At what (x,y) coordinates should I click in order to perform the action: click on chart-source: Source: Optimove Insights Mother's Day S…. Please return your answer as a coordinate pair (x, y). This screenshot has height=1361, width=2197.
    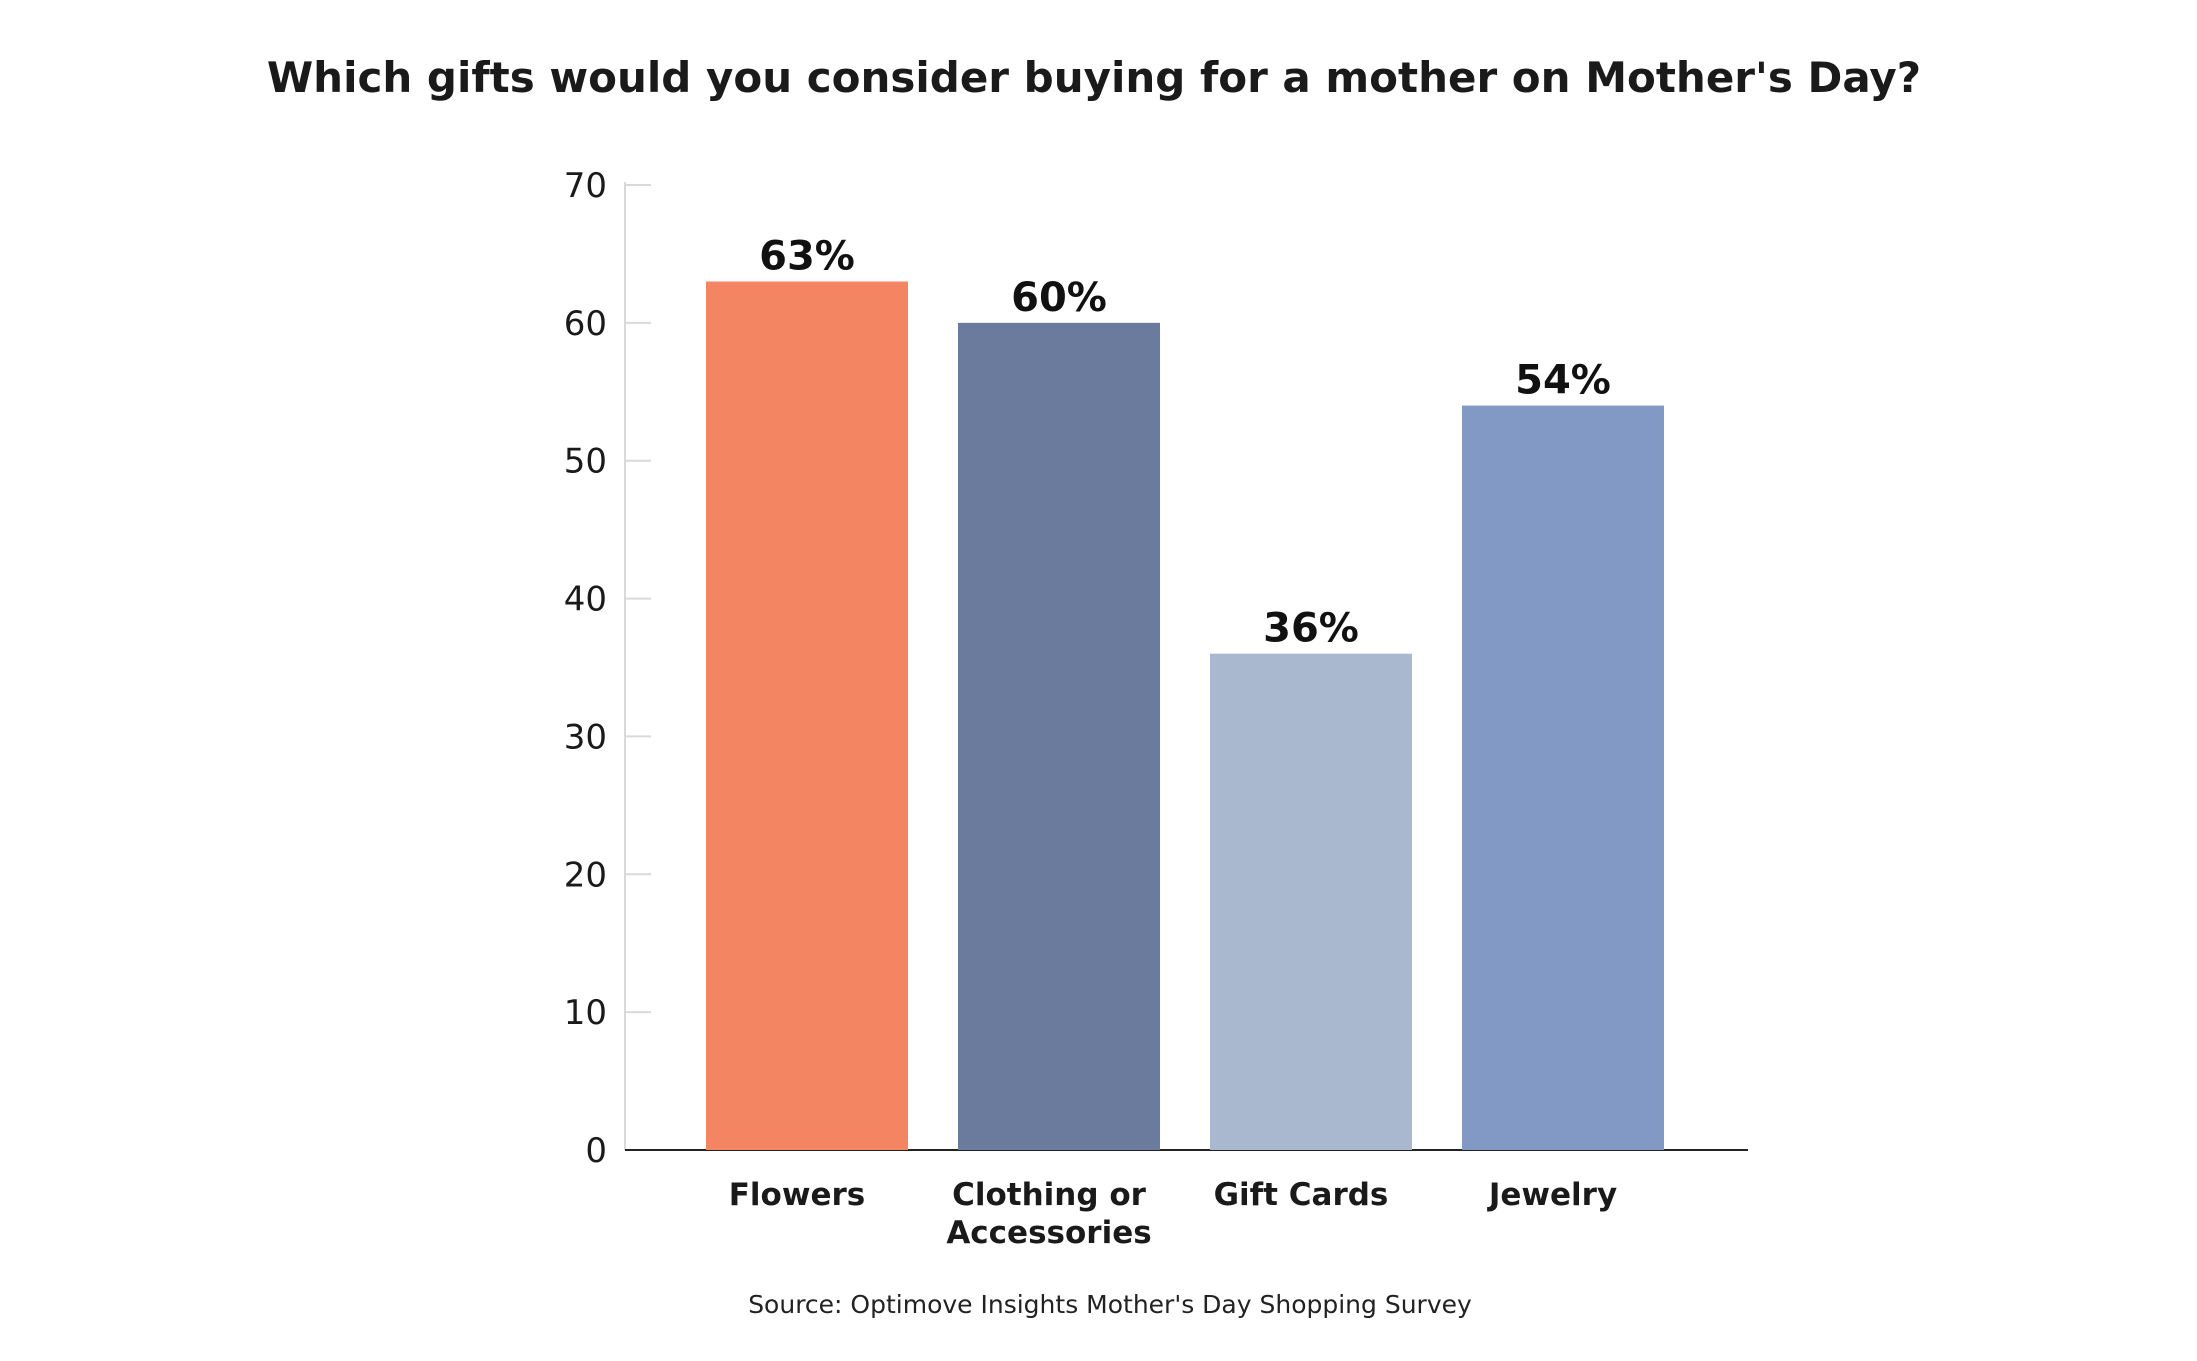
    Looking at the image, I should click on (1110, 1304).